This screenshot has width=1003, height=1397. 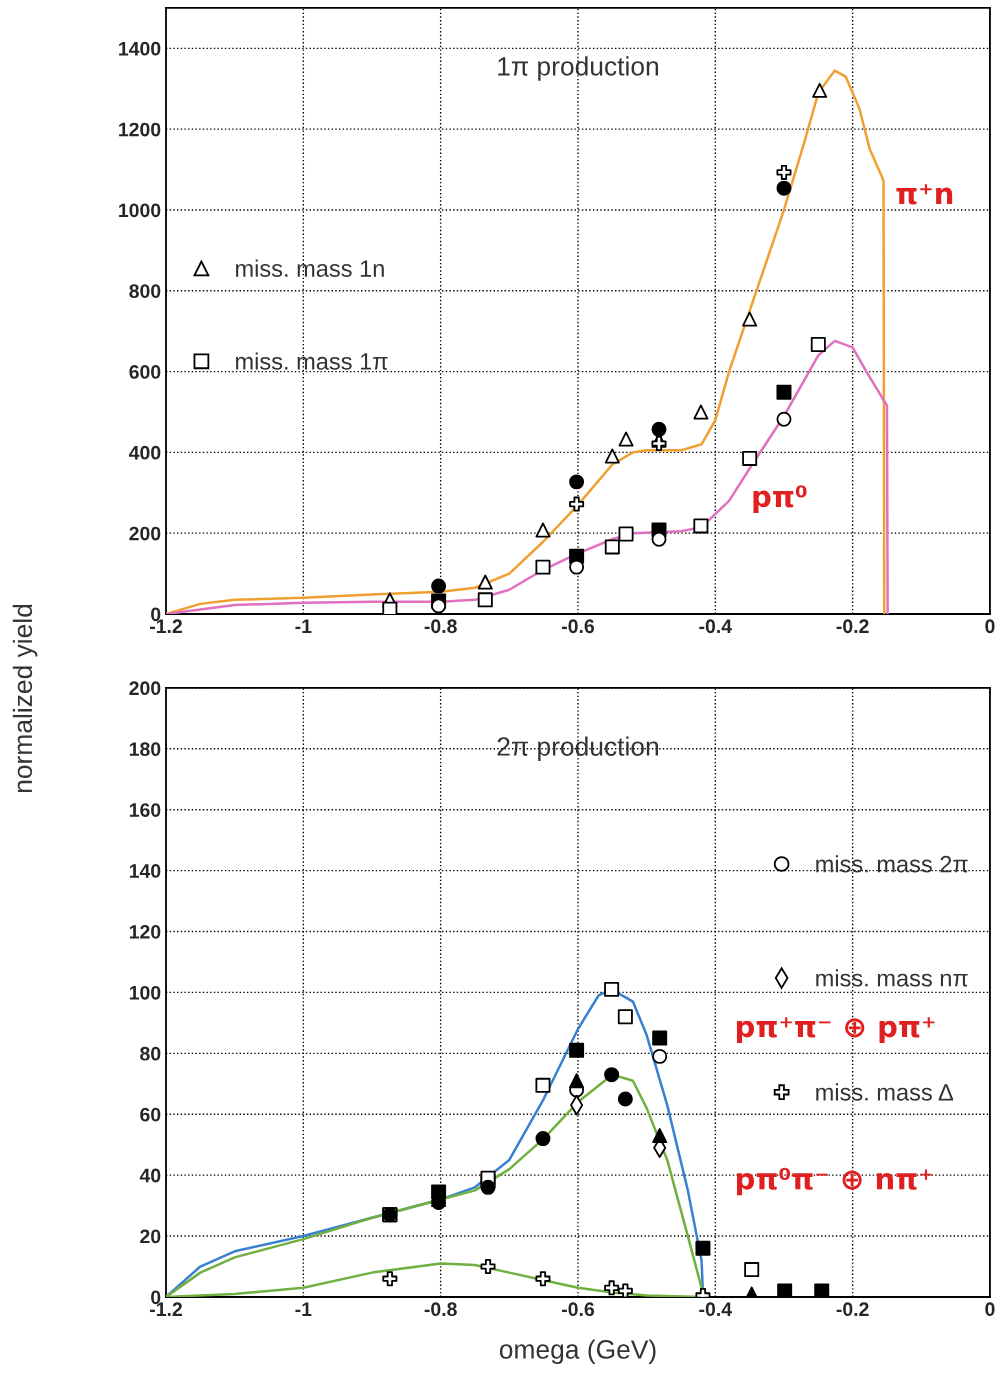 I want to click on y-tick-label: 40, so click(x=150, y=1175).